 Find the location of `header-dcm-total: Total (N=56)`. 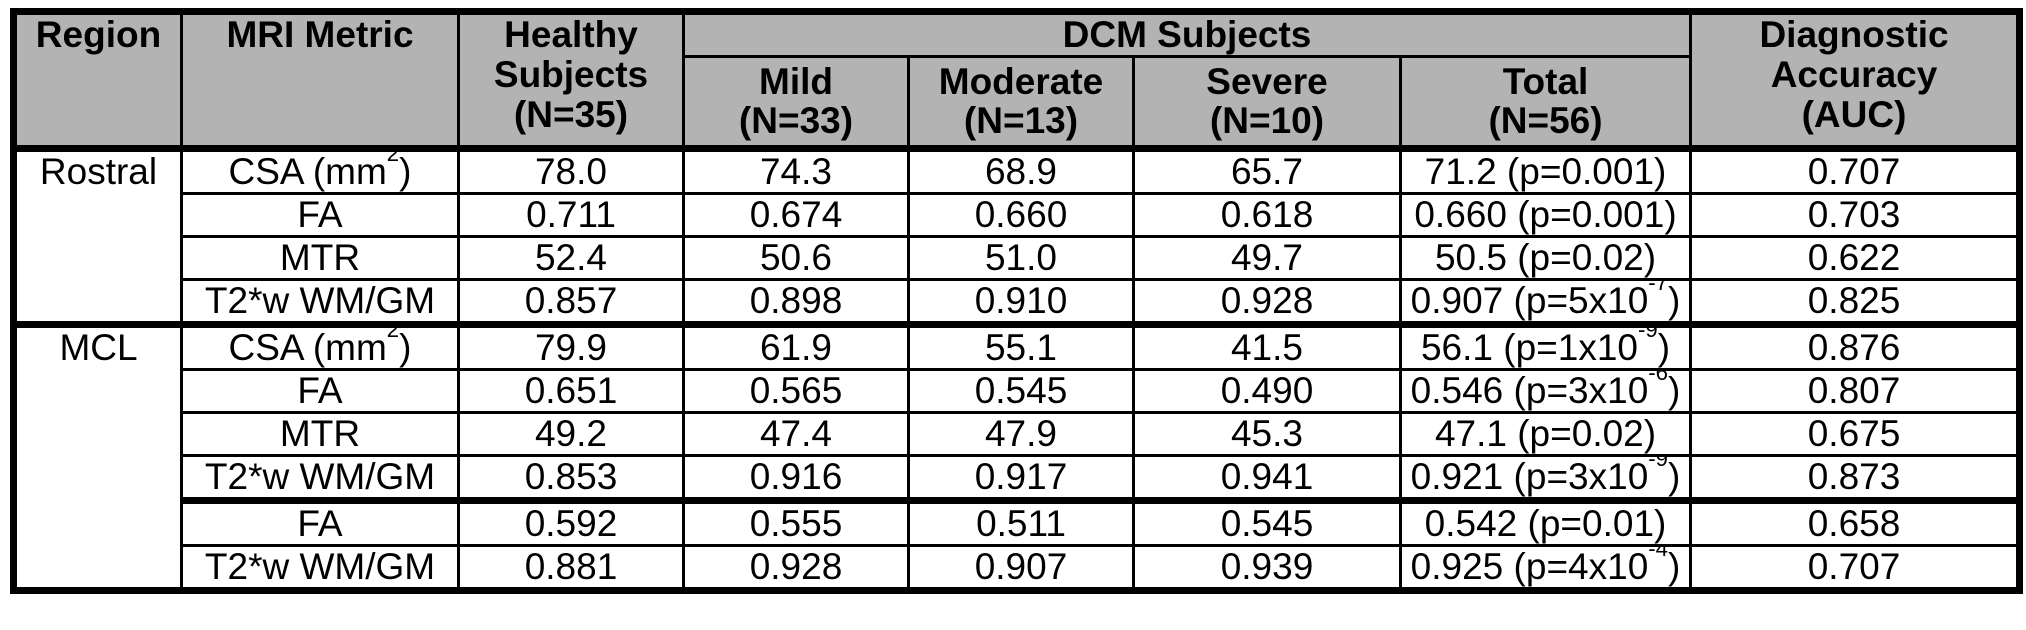

header-dcm-total: Total (N=56) is located at coordinates (1545, 102).